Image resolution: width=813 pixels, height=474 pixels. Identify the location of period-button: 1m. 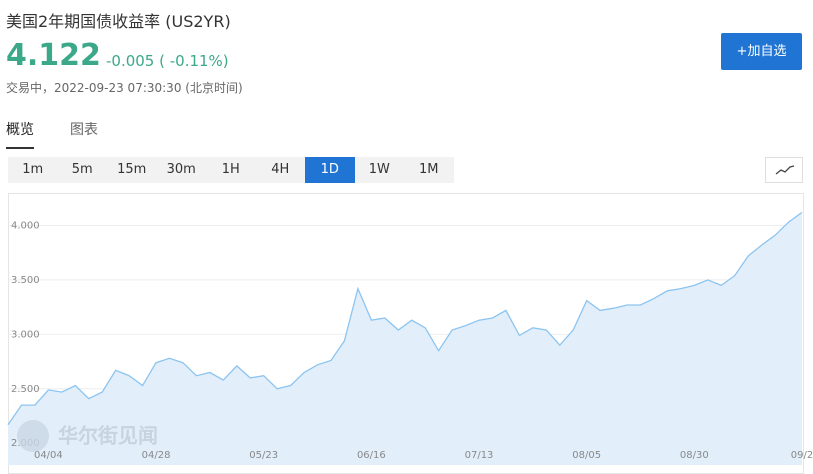
(33, 169).